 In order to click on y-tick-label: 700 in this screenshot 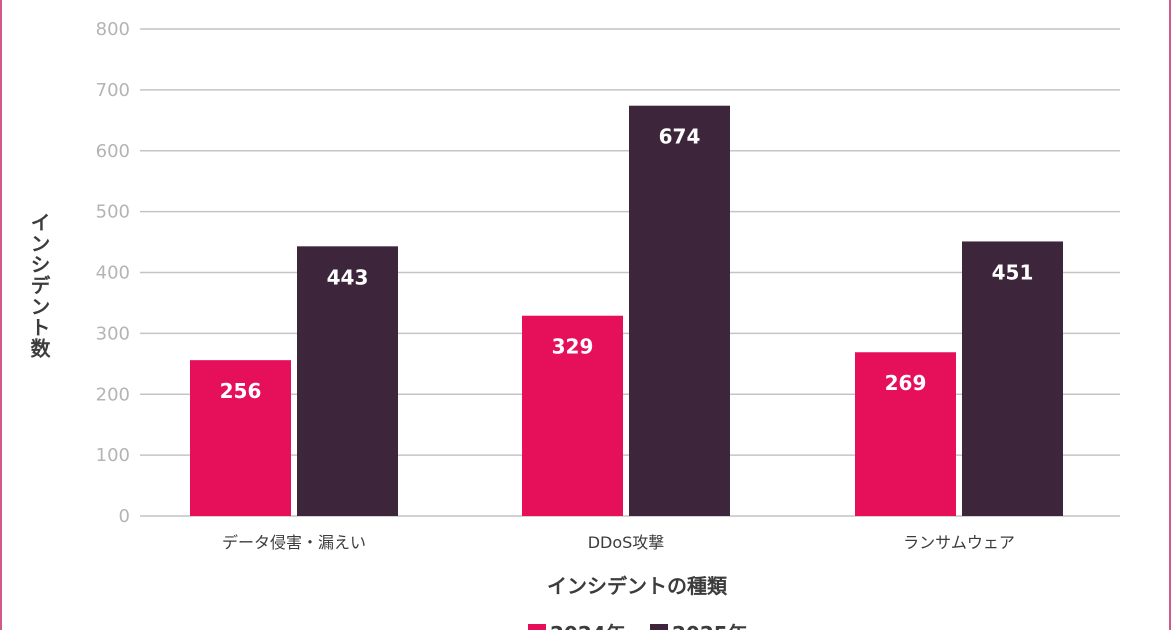, I will do `click(113, 90)`.